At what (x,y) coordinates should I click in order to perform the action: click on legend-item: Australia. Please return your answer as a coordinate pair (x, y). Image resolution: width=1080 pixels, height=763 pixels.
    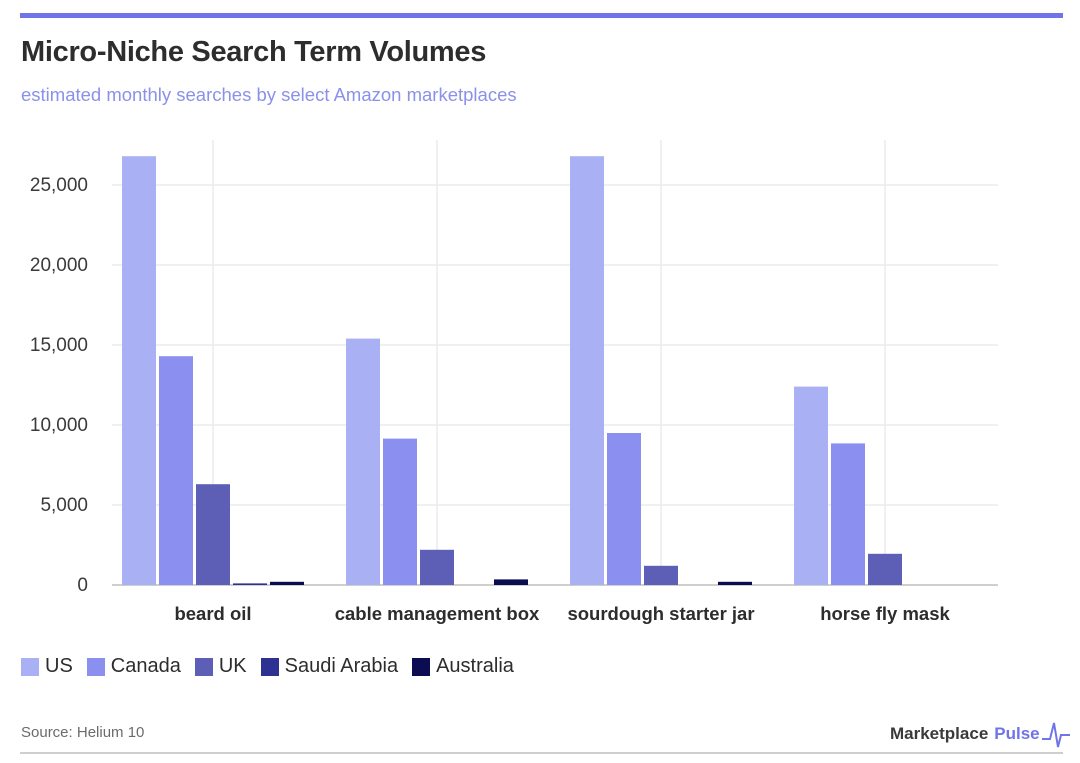
    Looking at the image, I should click on (463, 666).